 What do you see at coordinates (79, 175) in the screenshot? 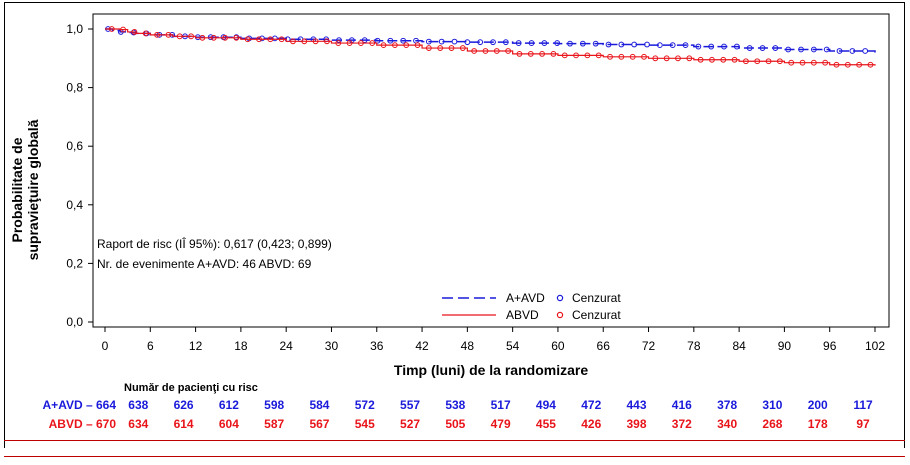
I see `y-axis: 0,0 0,2 0,4 0,6 0,8 1,0` at bounding box center [79, 175].